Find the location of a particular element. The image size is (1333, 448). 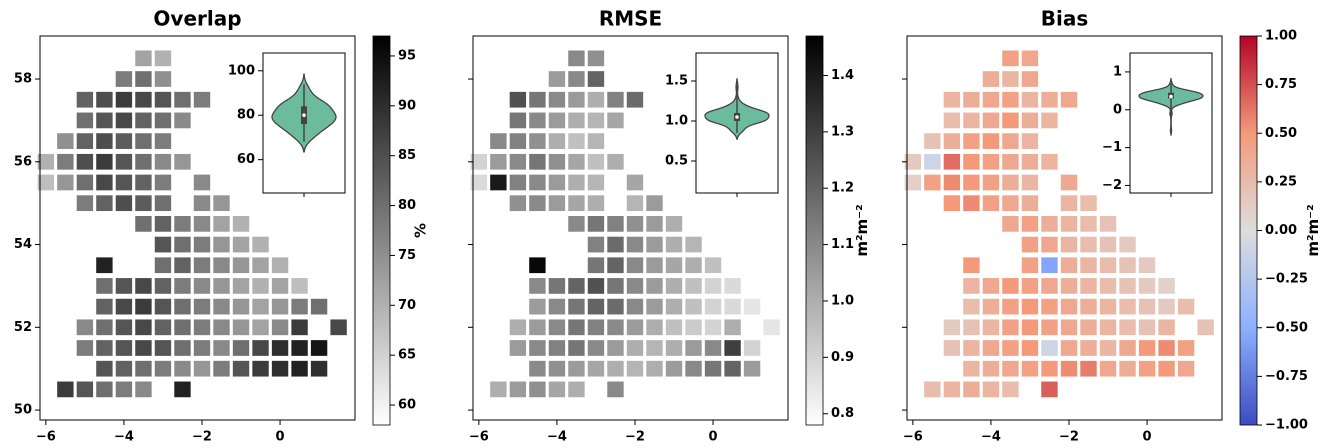

colorbar-tick-label: 75 is located at coordinates (407, 255).